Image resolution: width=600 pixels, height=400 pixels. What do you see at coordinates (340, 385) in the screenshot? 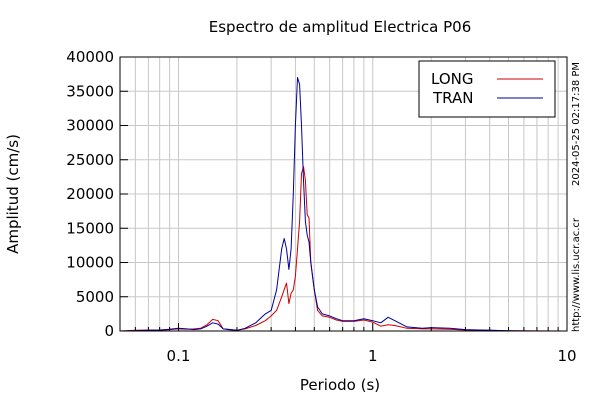
I see `x-axis-label: Periodo (s)` at bounding box center [340, 385].